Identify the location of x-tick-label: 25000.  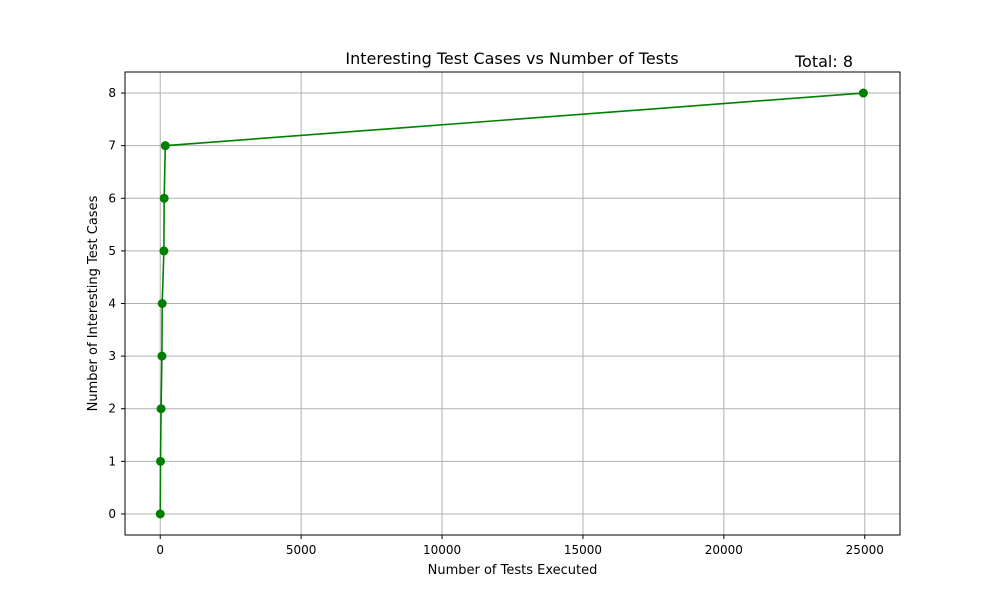
(865, 550).